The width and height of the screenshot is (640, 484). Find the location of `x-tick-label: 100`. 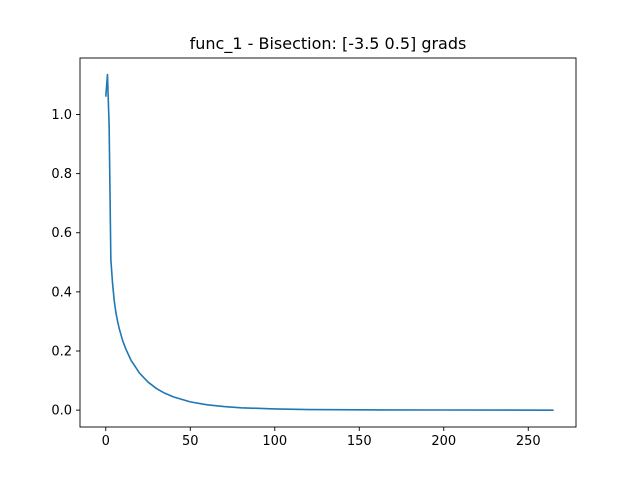

x-tick-label: 100 is located at coordinates (274, 441).